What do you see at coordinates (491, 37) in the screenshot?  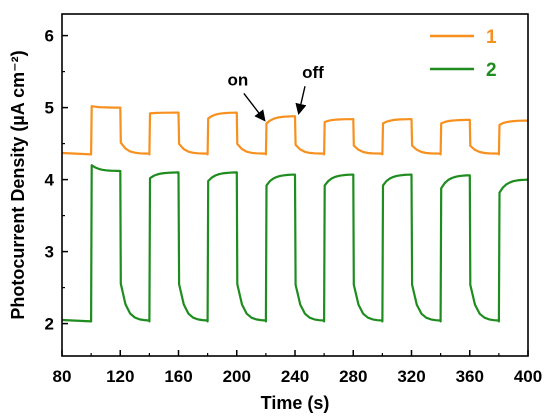 I see `legend-label-1: 1` at bounding box center [491, 37].